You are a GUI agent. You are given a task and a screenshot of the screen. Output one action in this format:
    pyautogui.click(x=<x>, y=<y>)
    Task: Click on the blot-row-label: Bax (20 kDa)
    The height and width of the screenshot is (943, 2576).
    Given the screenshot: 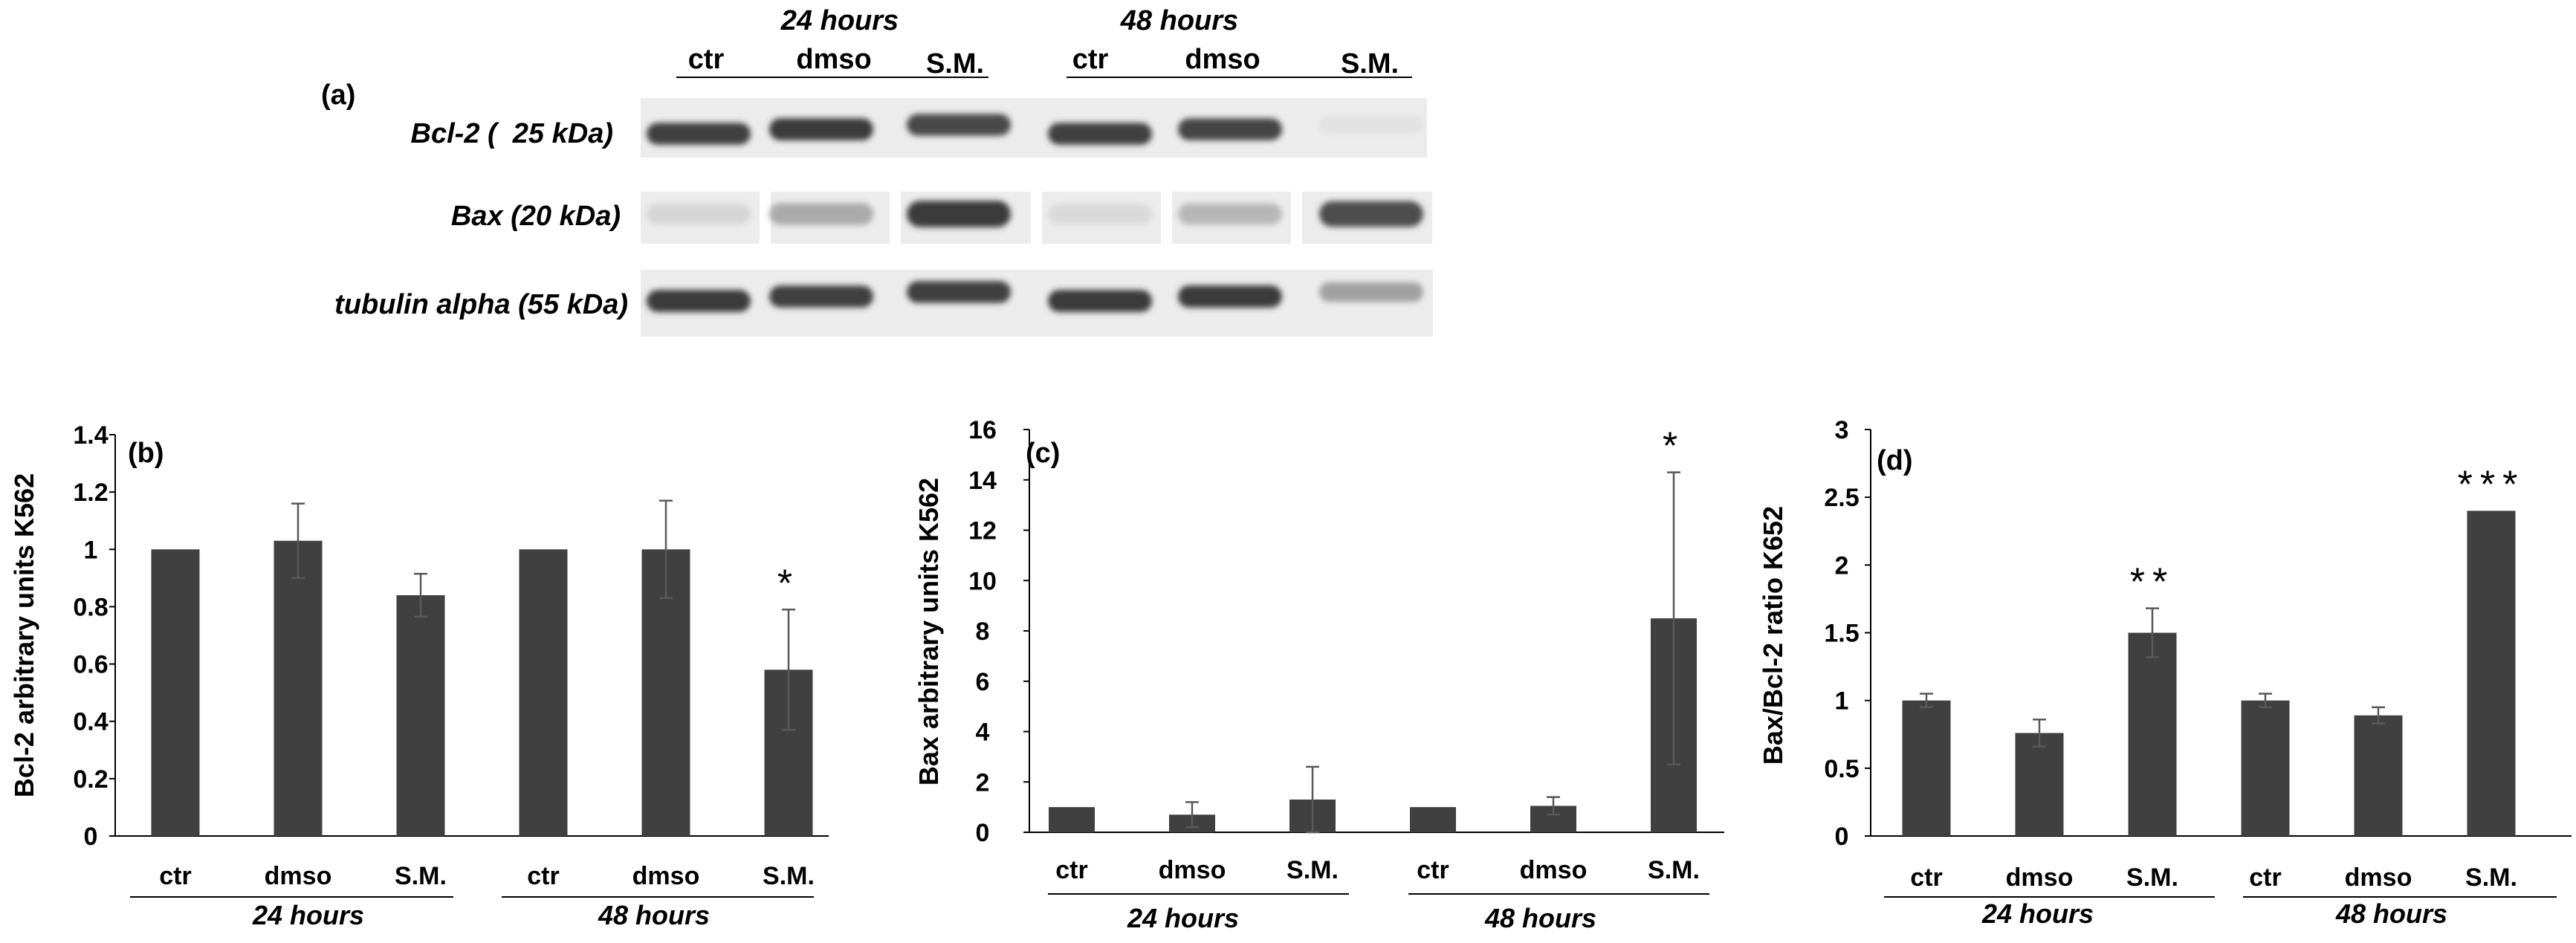 What is the action you would take?
    pyautogui.click(x=536, y=216)
    